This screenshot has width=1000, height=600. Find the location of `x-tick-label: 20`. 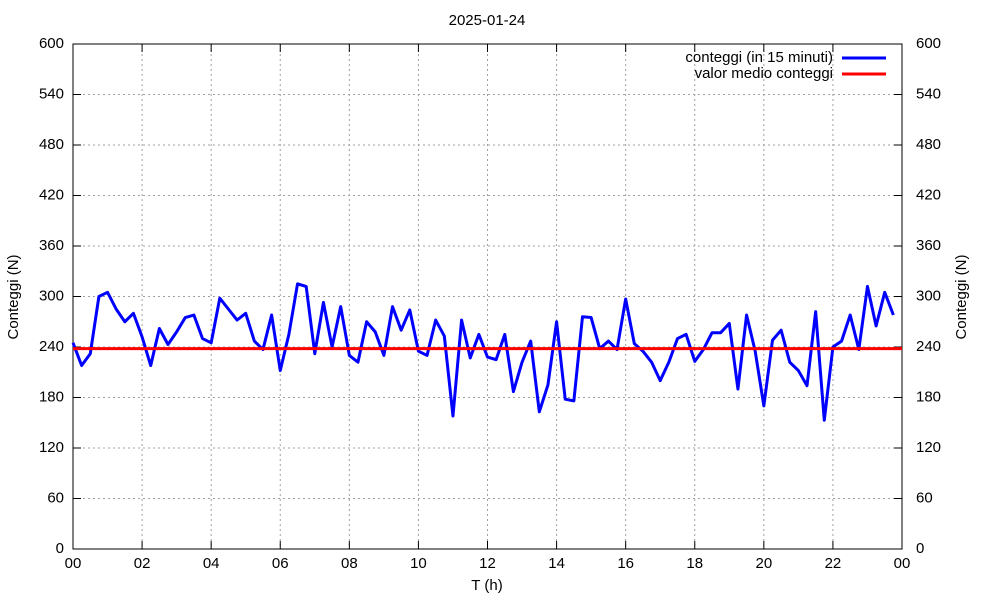

x-tick-label: 20 is located at coordinates (763, 563).